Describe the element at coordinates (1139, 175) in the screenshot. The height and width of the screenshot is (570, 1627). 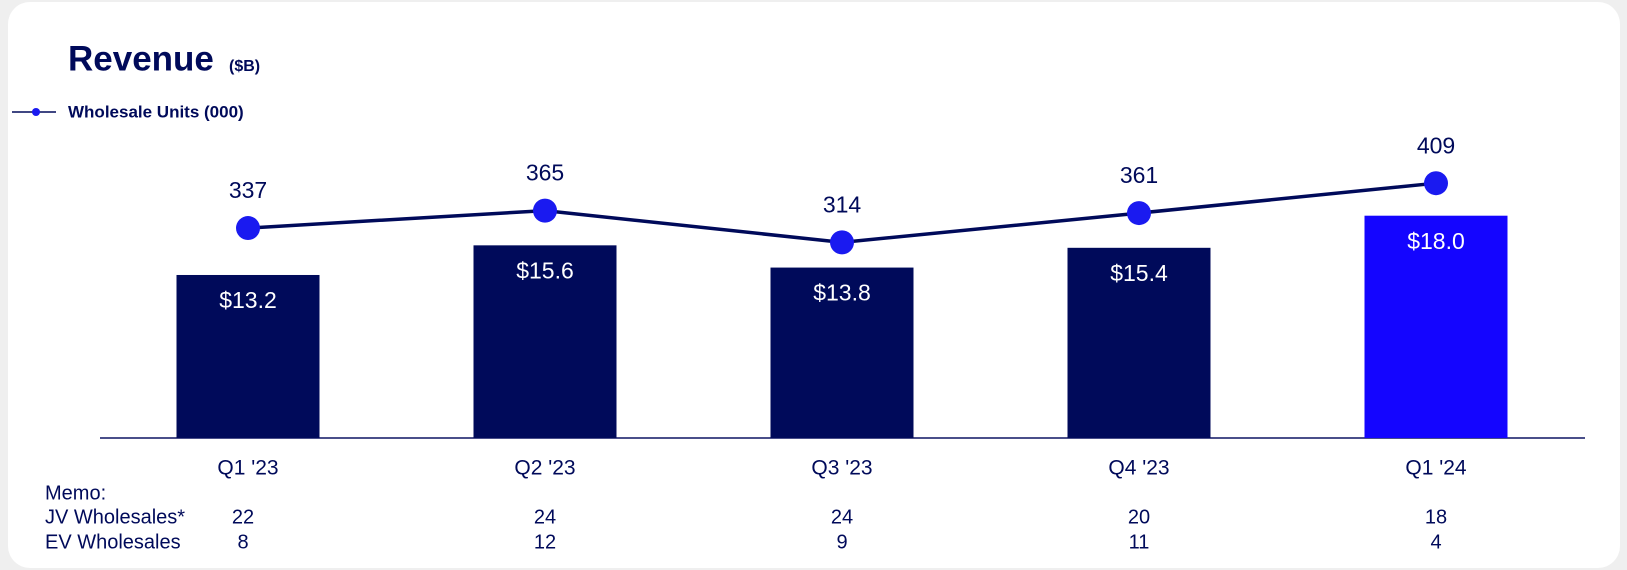
I see `line-value-label: 361` at that location.